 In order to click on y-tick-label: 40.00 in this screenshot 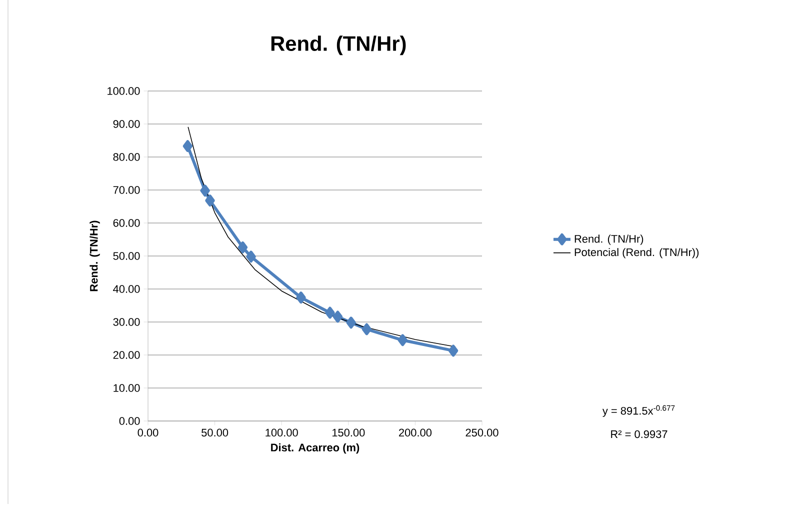, I will do `click(126, 289)`.